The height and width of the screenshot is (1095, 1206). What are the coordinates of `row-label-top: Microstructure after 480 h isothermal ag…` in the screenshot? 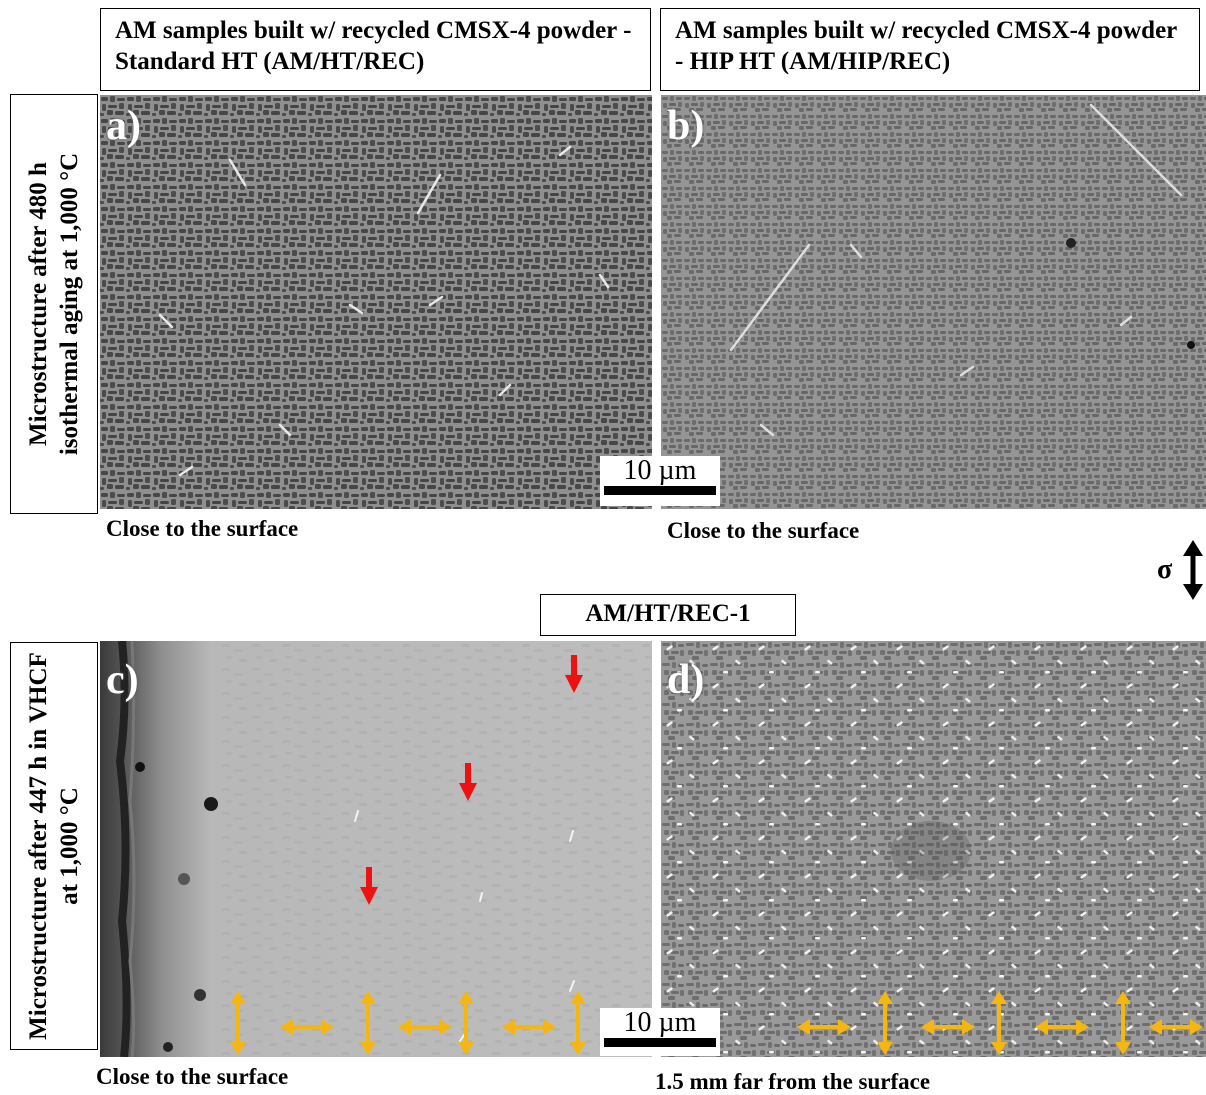 It's located at (54, 304).